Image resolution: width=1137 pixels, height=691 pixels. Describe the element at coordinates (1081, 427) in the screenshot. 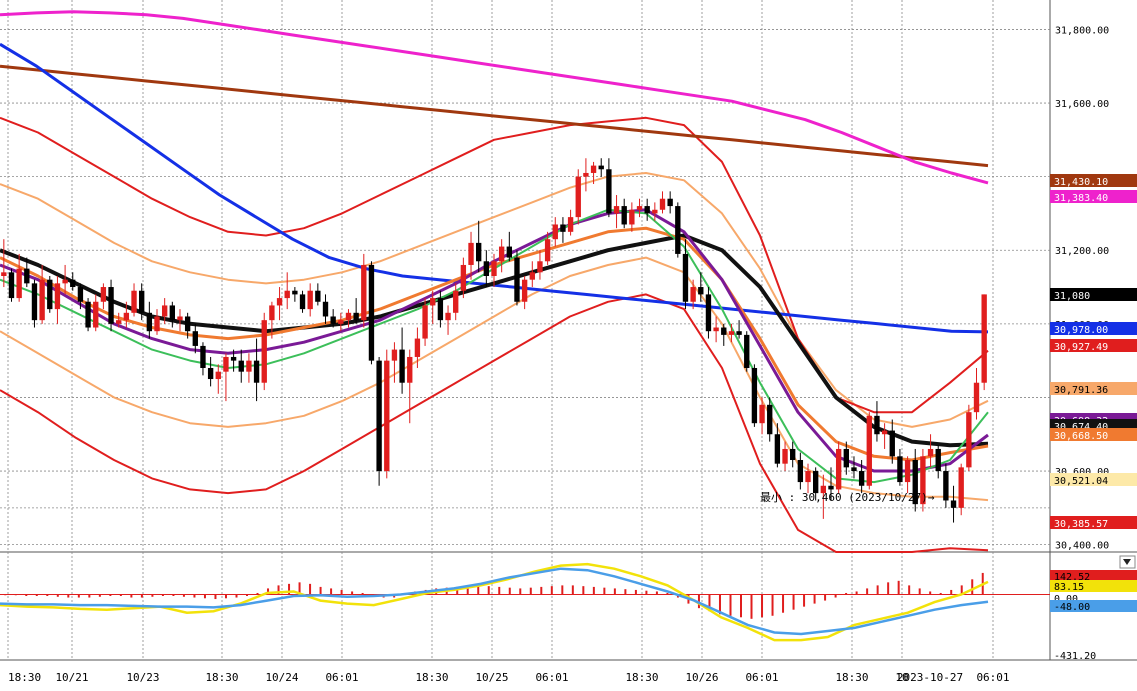

I see `price-badge-label: 30,674.40` at that location.